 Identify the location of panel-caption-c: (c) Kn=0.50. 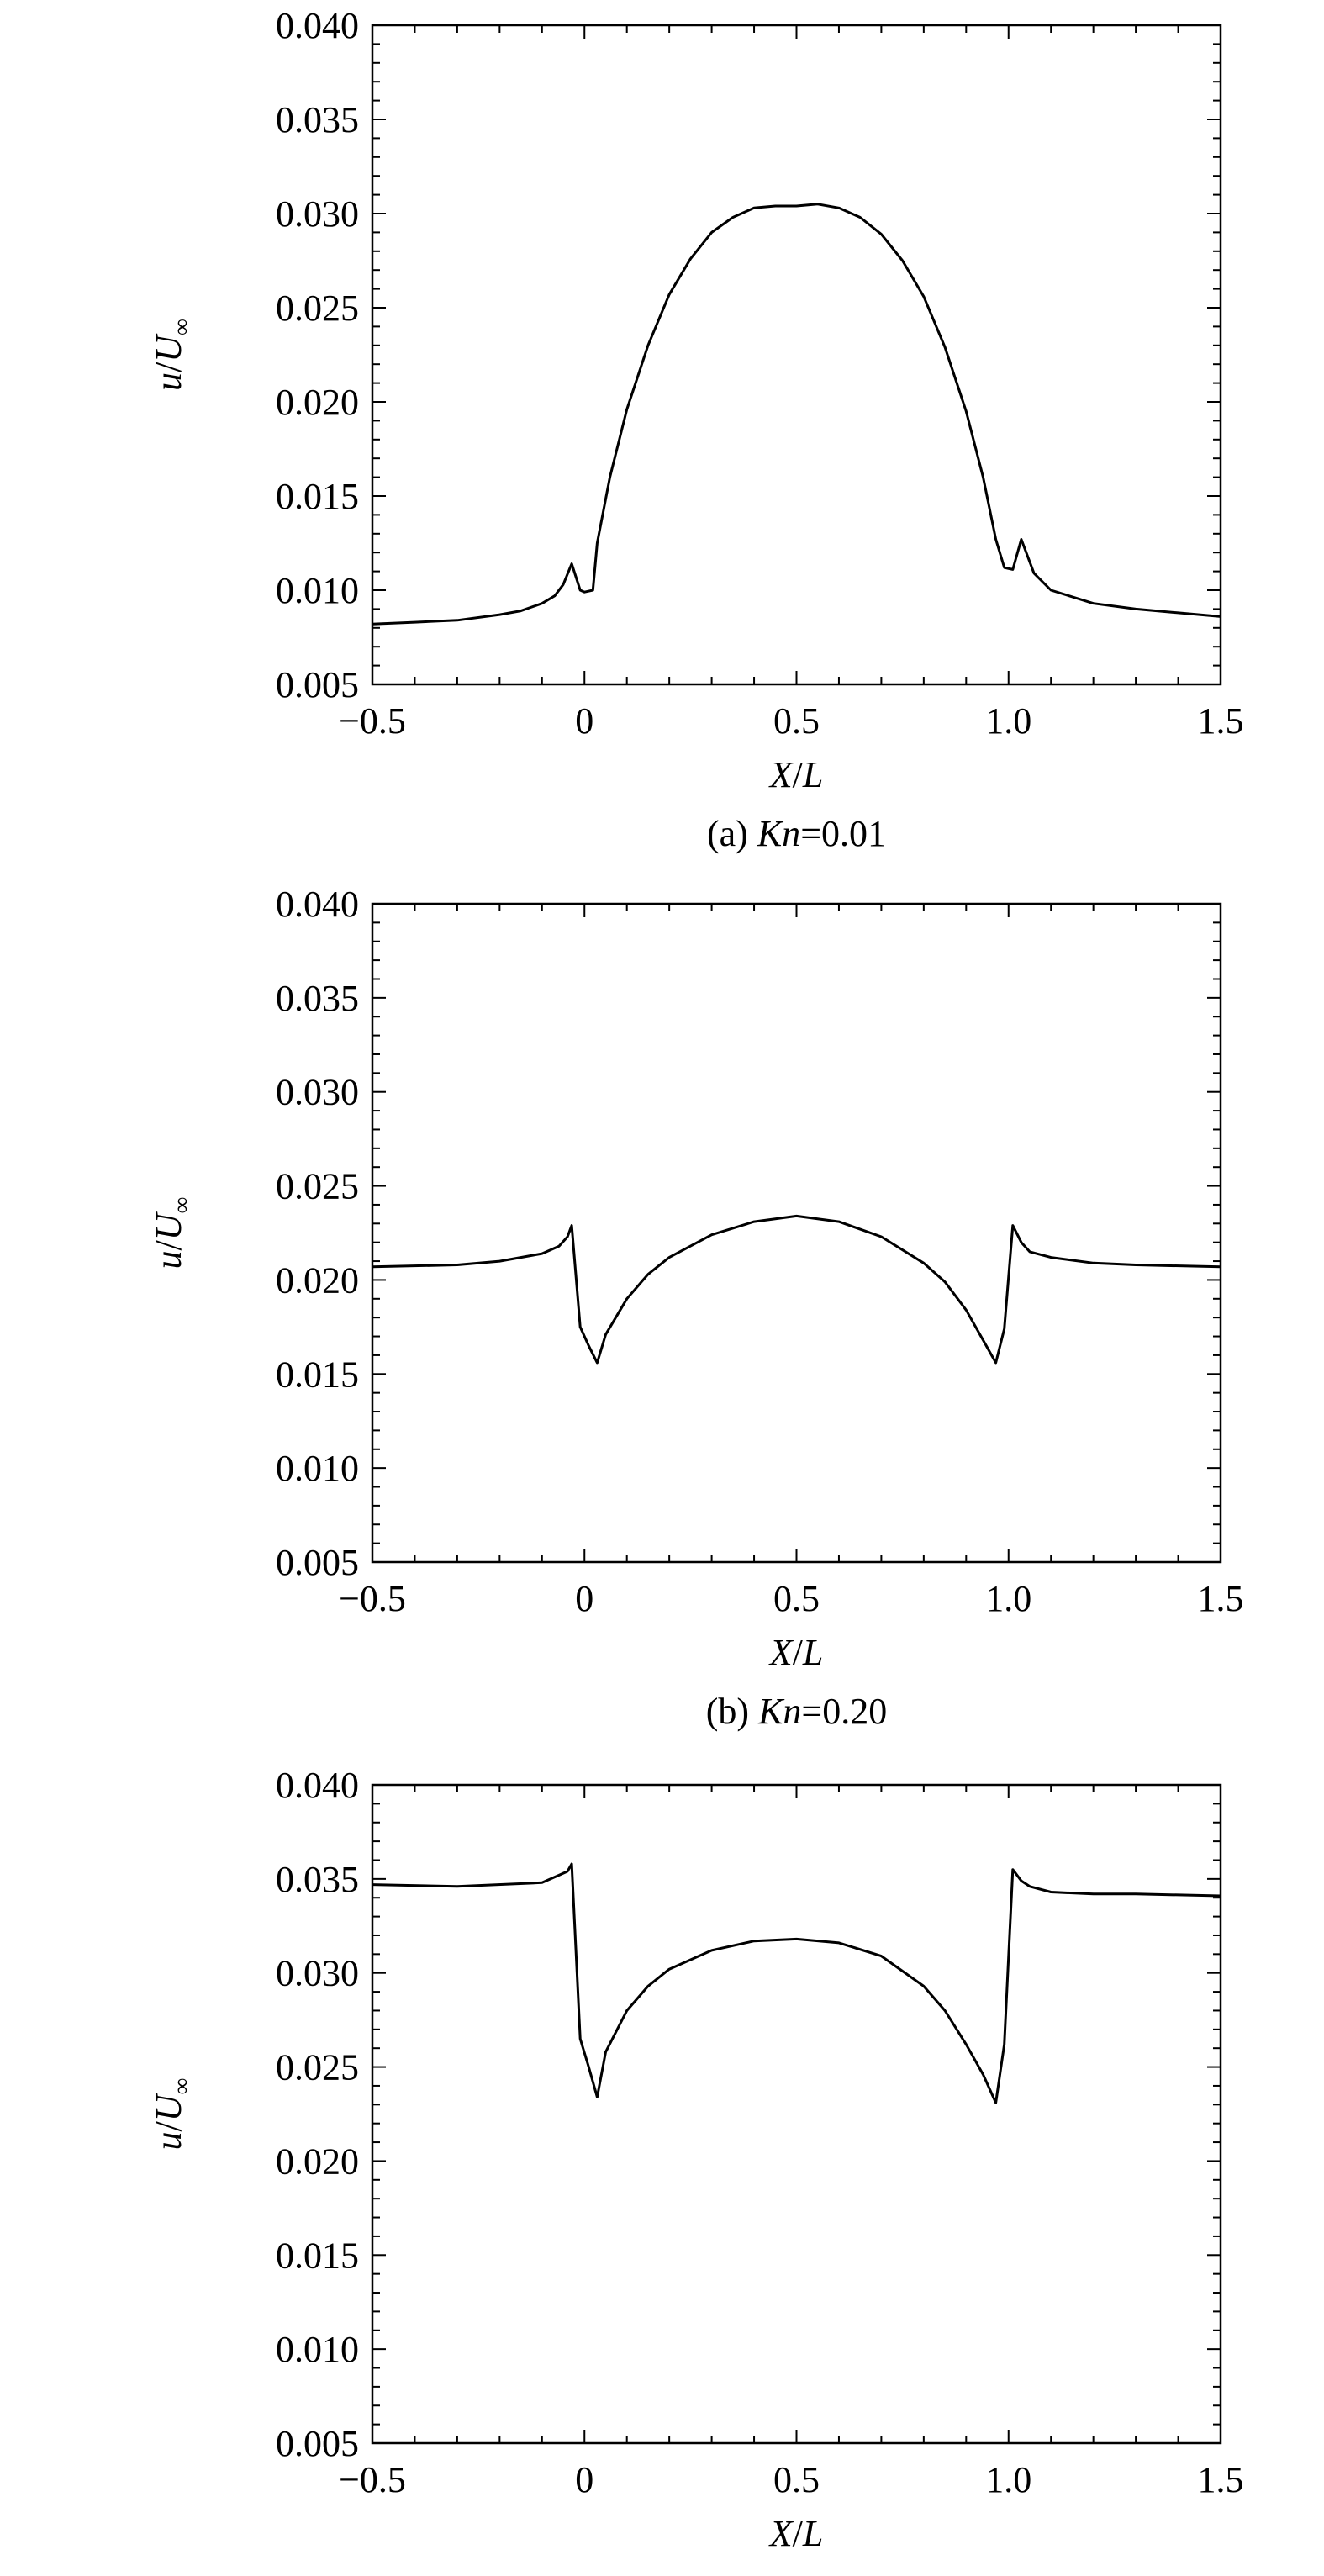
(796, 2574).